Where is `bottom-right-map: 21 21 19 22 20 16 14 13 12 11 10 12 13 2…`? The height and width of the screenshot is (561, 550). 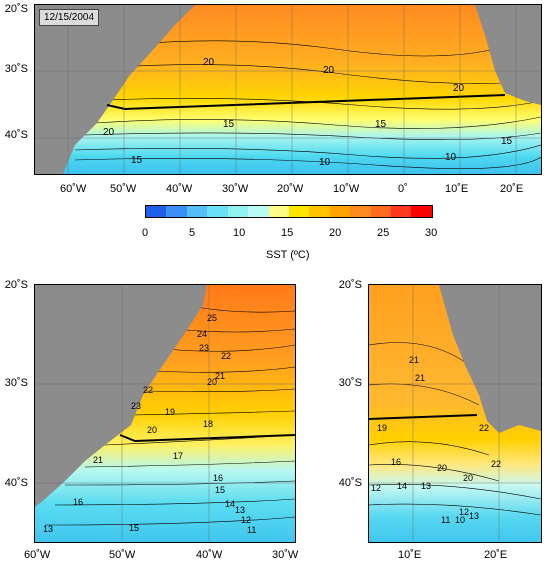
bottom-right-map: 21 21 19 22 20 16 14 13 12 11 10 12 13 2… is located at coordinates (455, 413).